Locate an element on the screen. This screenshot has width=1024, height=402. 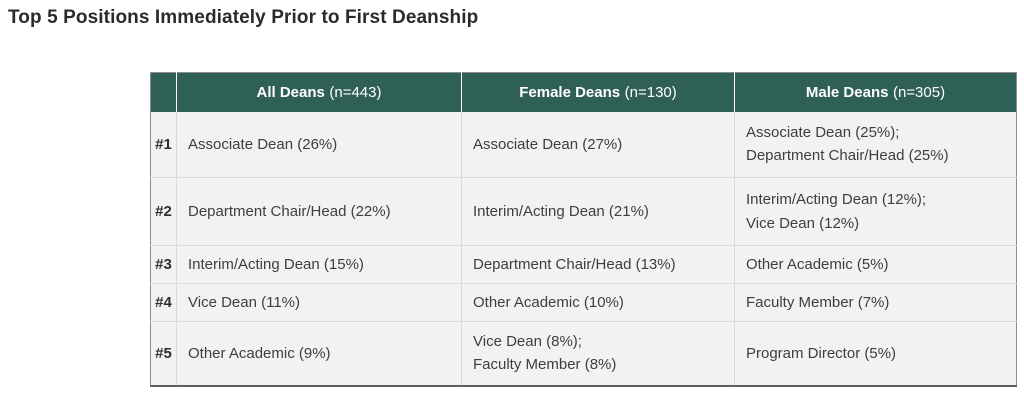
rank-cell: #1 is located at coordinates (163, 144).